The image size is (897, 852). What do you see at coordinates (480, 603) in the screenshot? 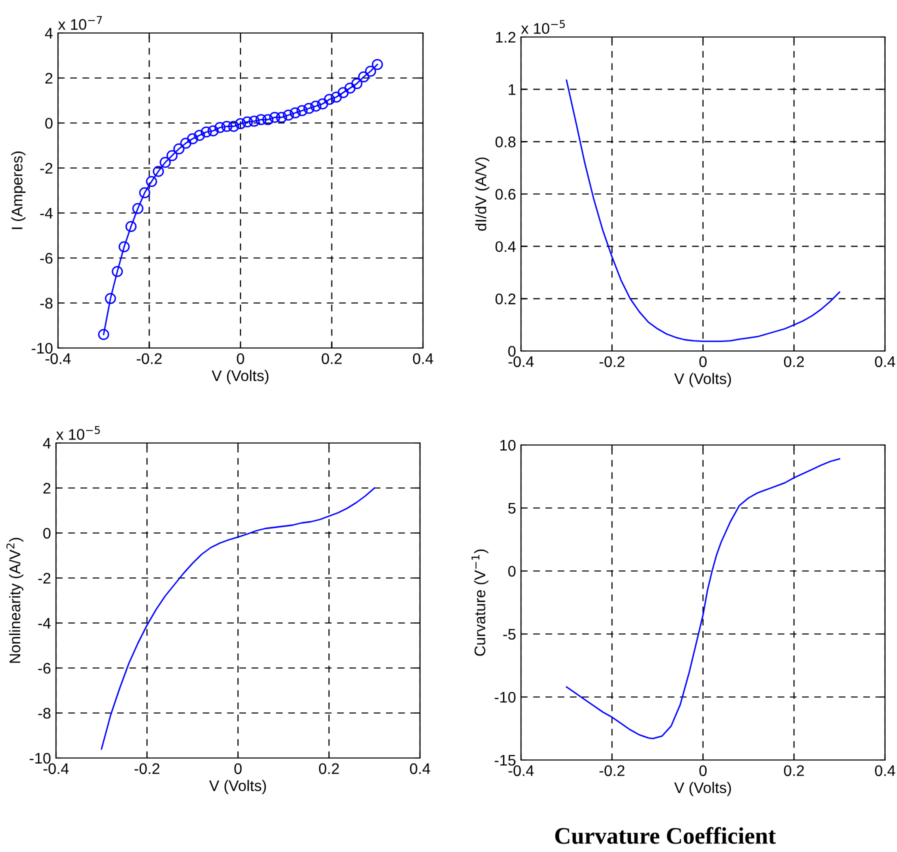
I see `y-axis-title: Curvature (V$^{−1}$)` at bounding box center [480, 603].